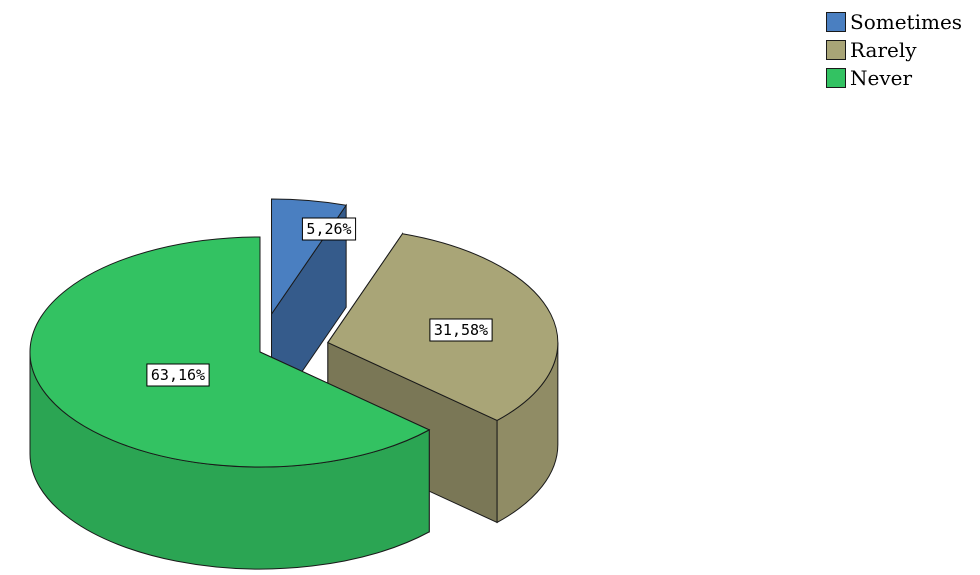  I want to click on data-label-never-box, so click(178, 375).